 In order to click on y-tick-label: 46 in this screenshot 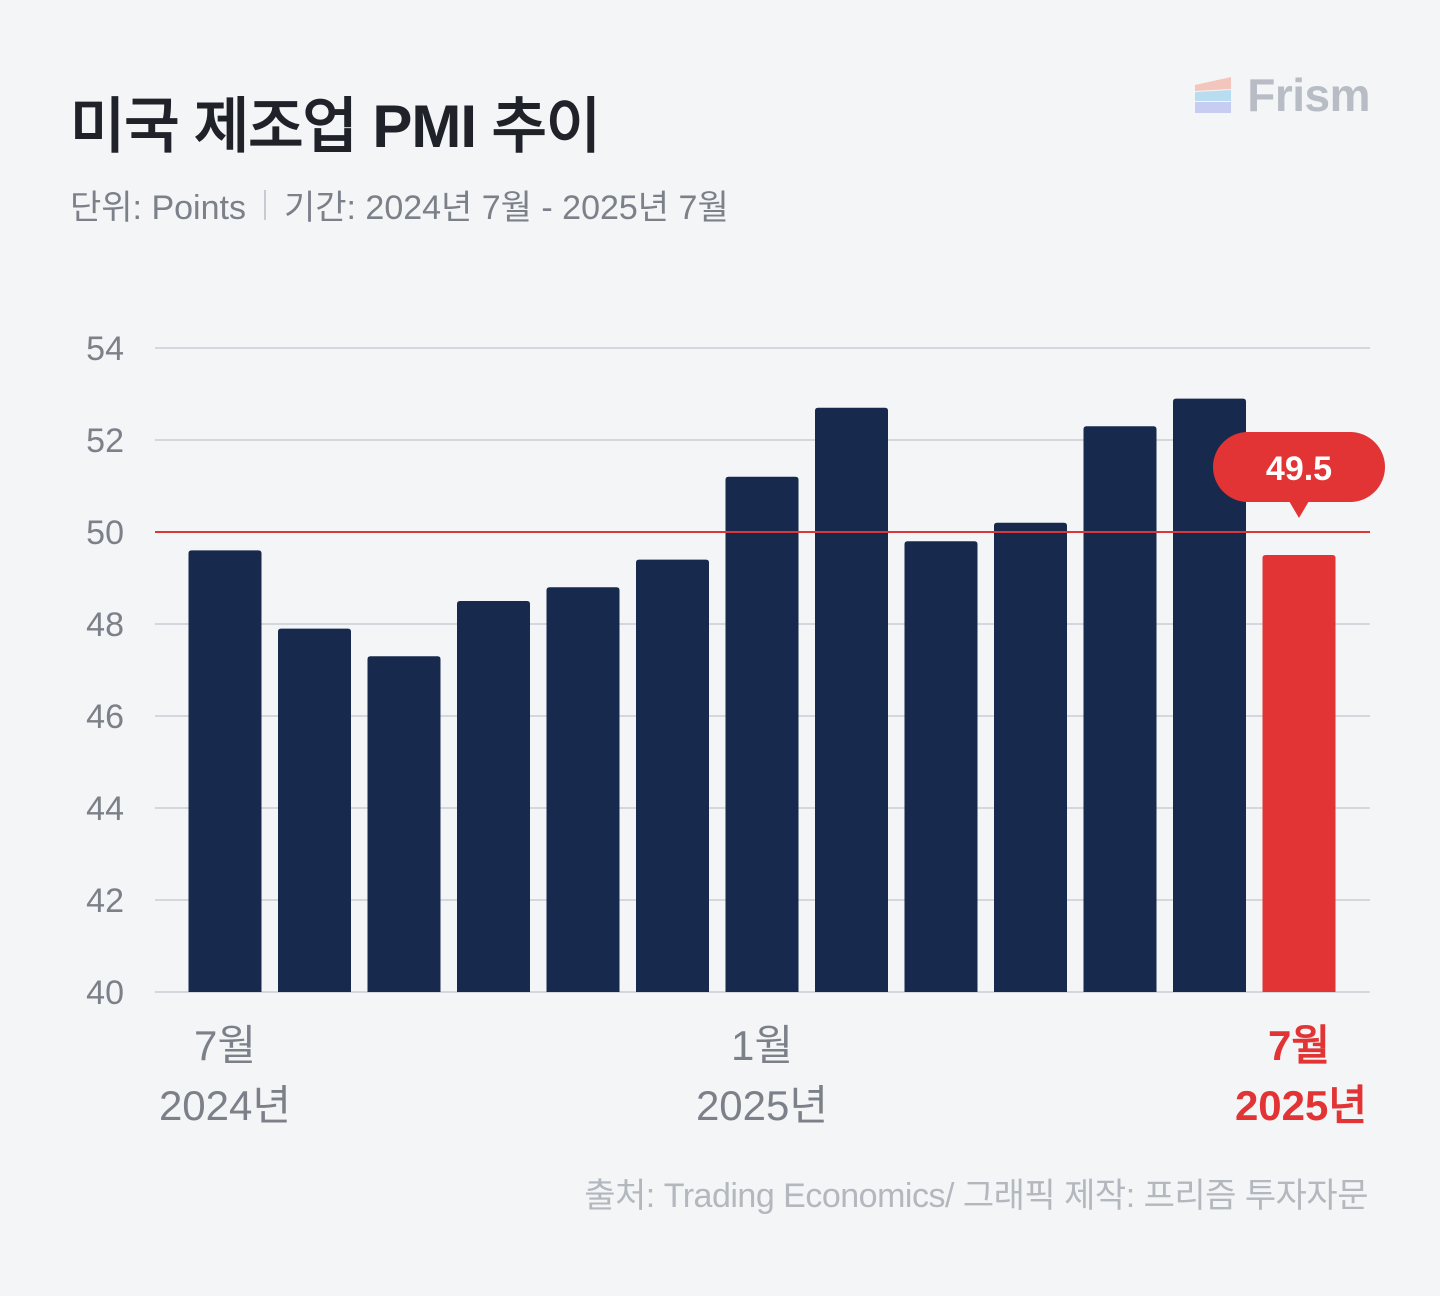, I will do `click(105, 717)`.